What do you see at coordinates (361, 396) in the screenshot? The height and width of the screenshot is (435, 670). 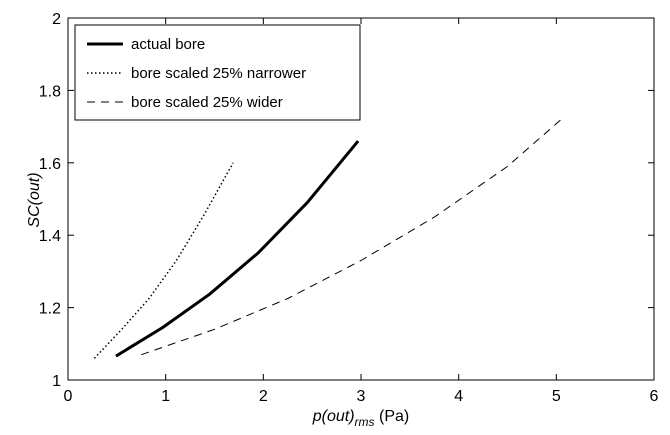 I see `x-tick-label: 3` at bounding box center [361, 396].